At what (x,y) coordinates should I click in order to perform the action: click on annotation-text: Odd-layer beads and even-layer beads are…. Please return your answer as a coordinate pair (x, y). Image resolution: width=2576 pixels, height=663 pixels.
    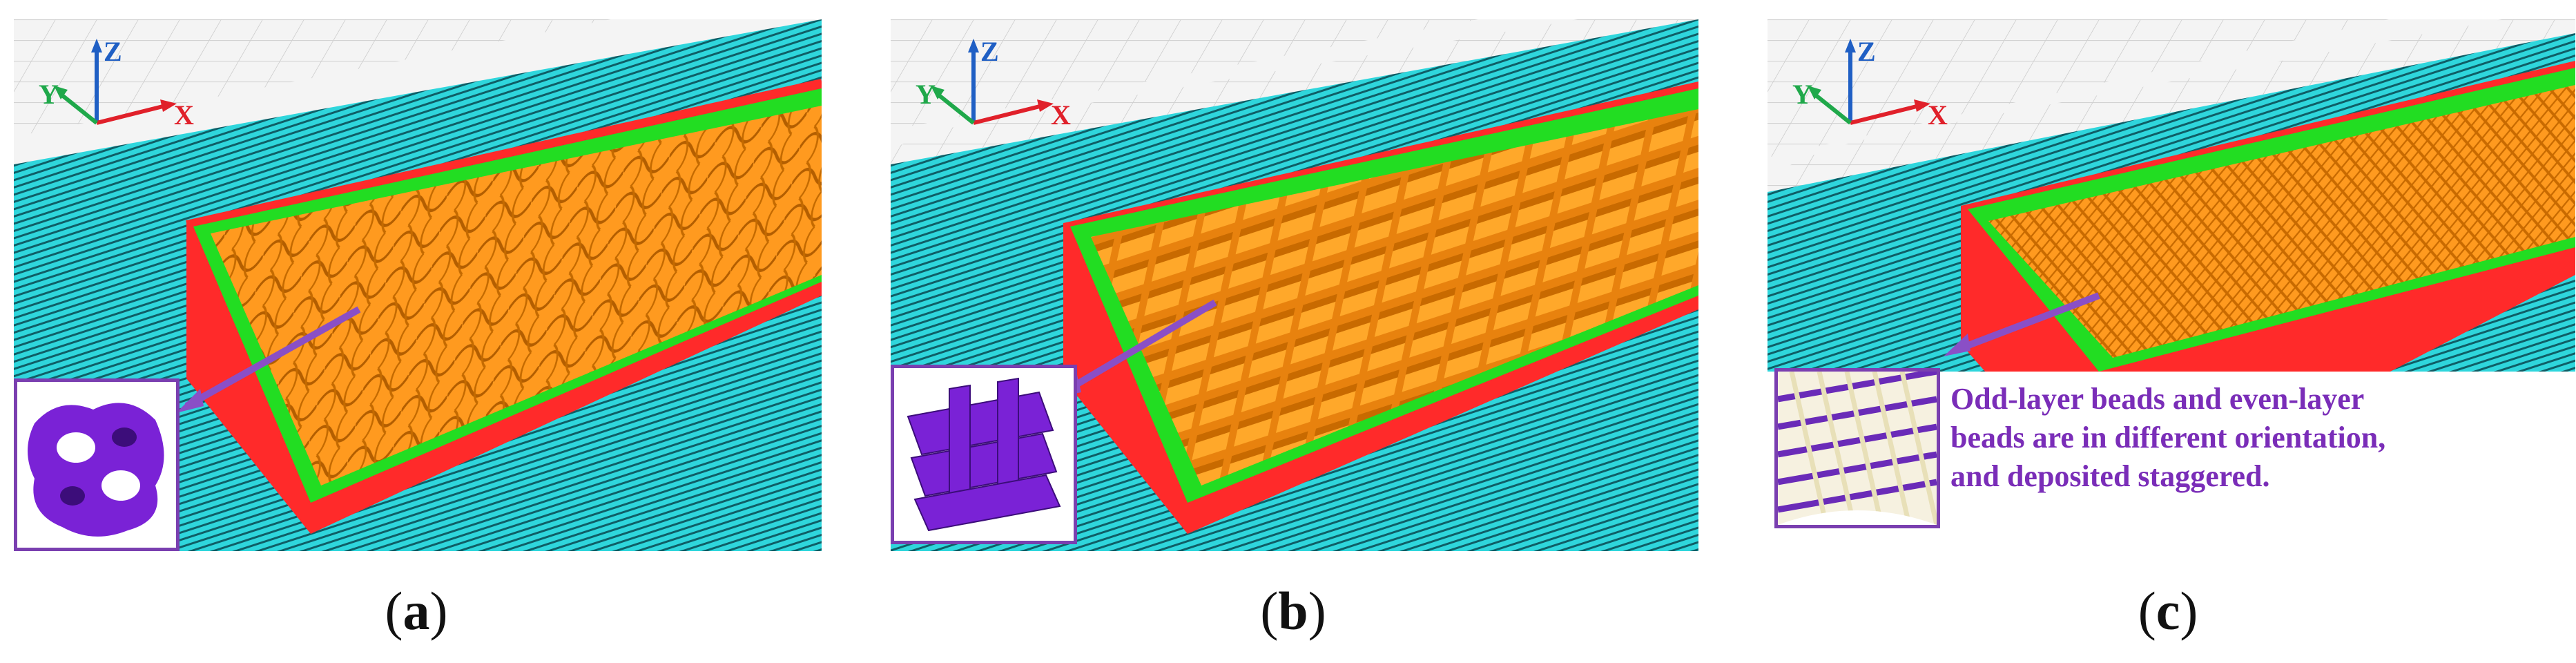
    Looking at the image, I should click on (2261, 438).